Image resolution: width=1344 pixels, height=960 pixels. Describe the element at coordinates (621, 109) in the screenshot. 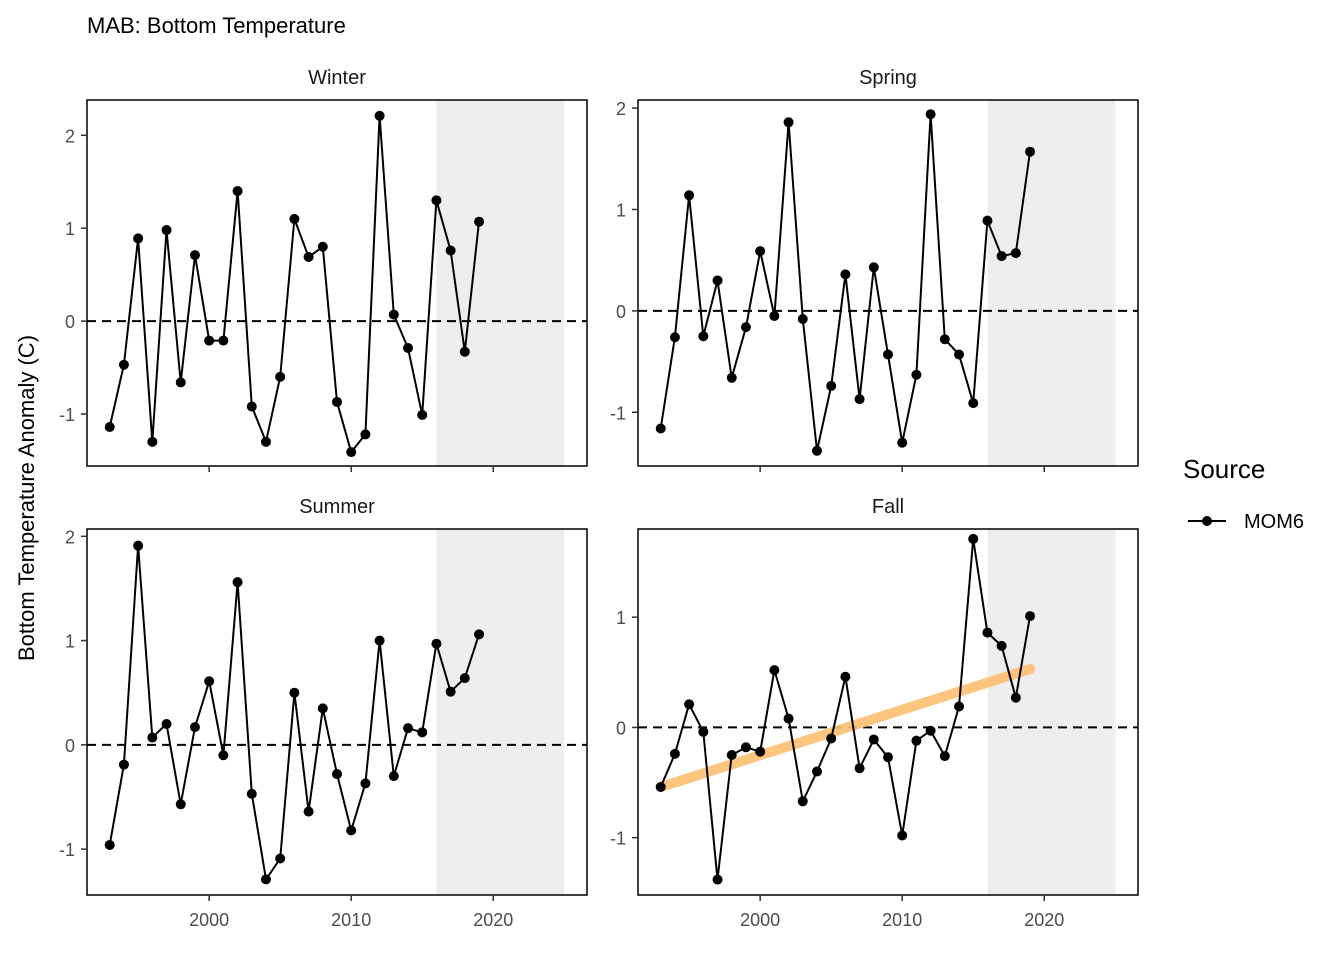

I see `y-tick-label: 2` at that location.